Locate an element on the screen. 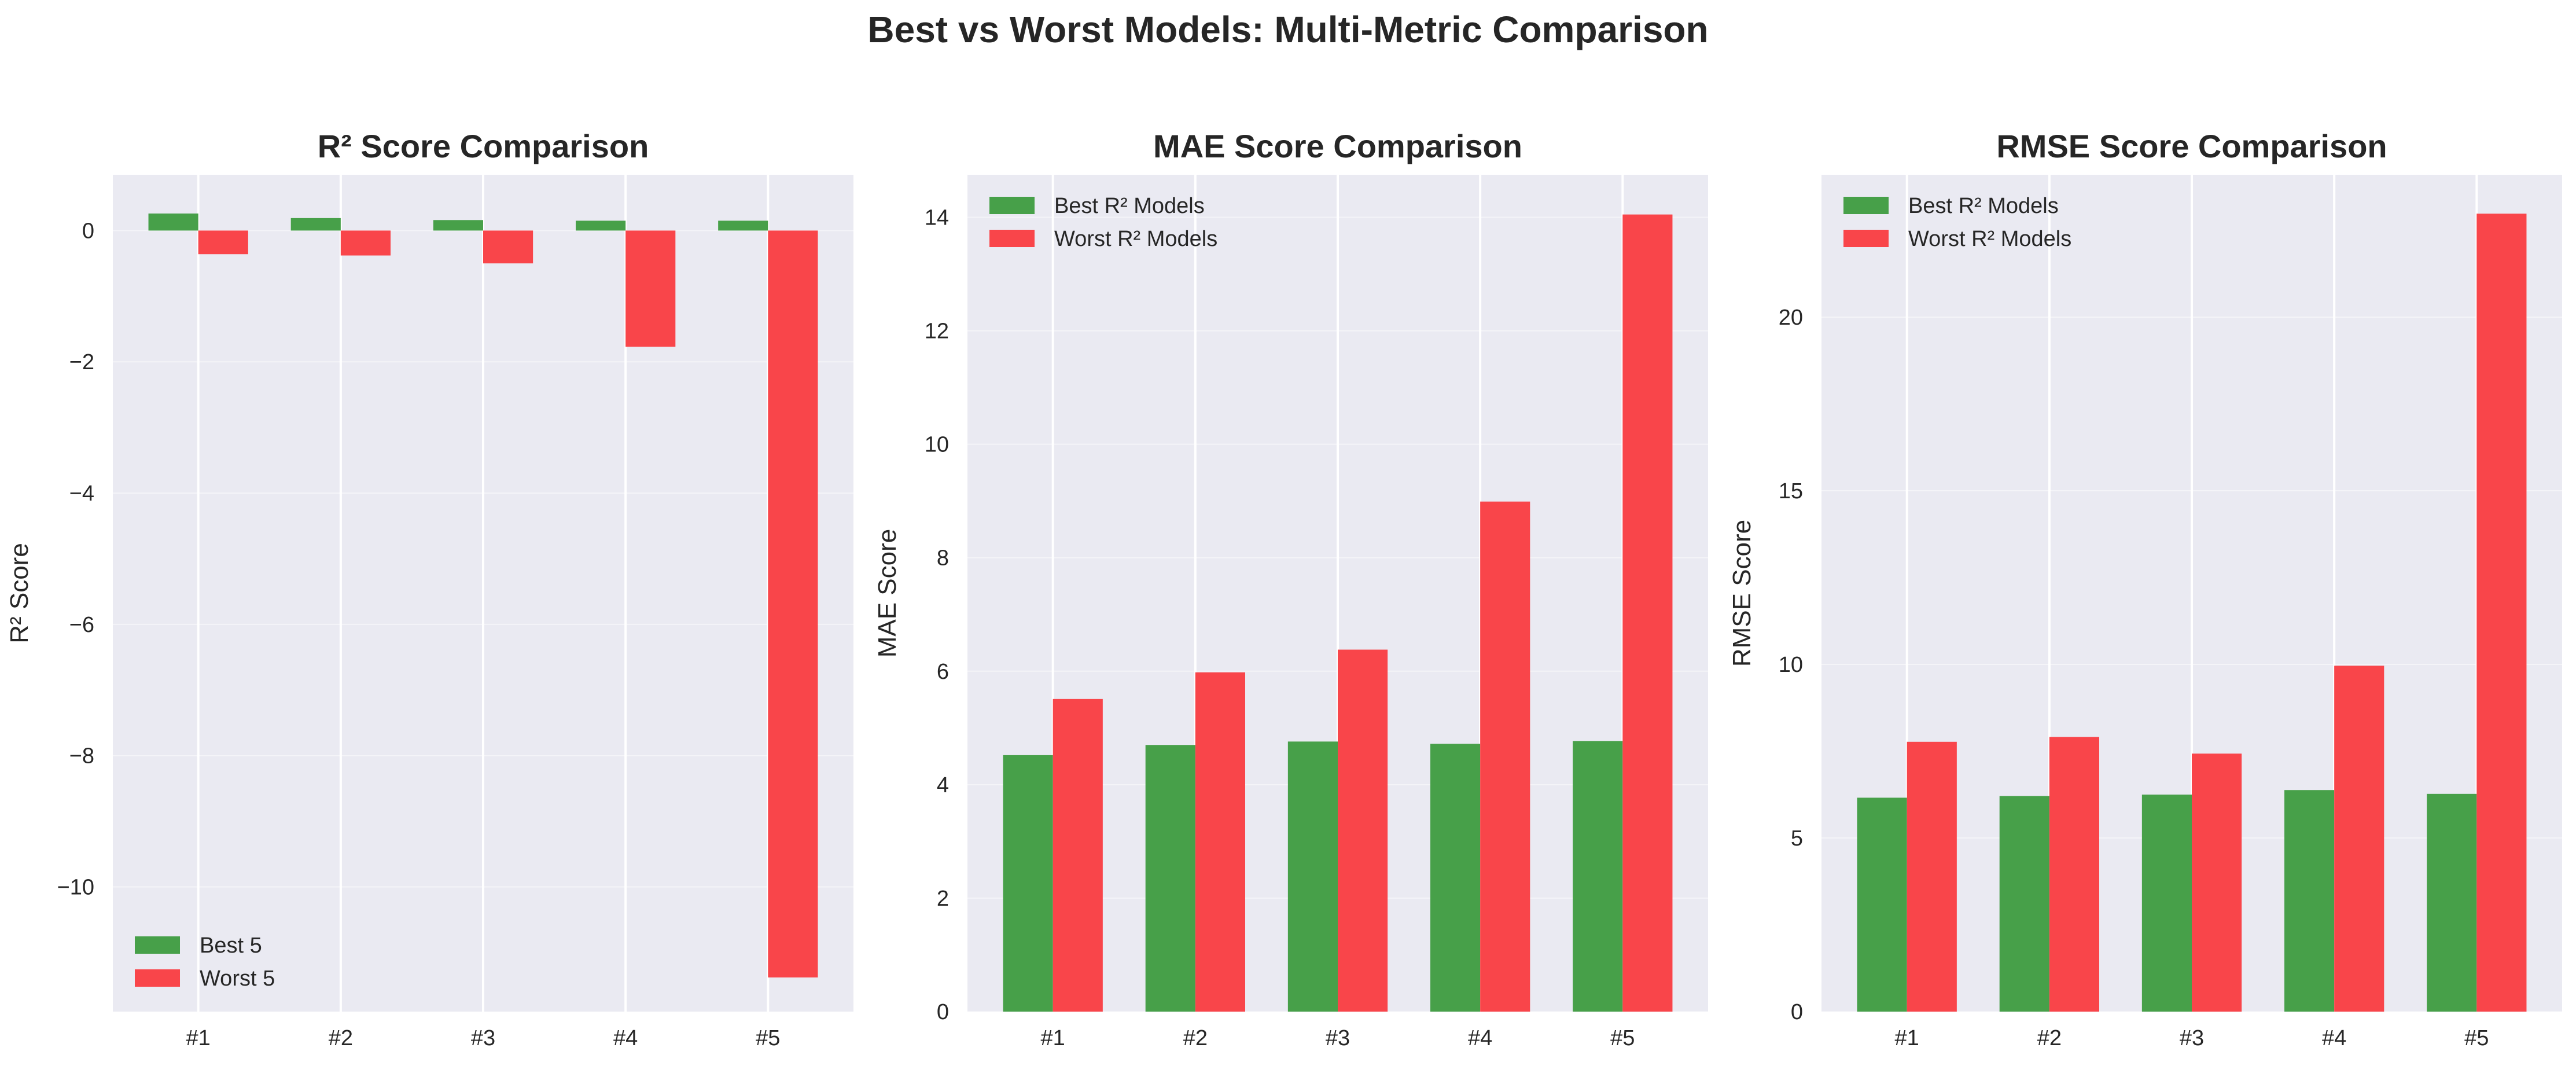 The image size is (2576, 1066). panel2-ytick-label: 6 is located at coordinates (943, 672).